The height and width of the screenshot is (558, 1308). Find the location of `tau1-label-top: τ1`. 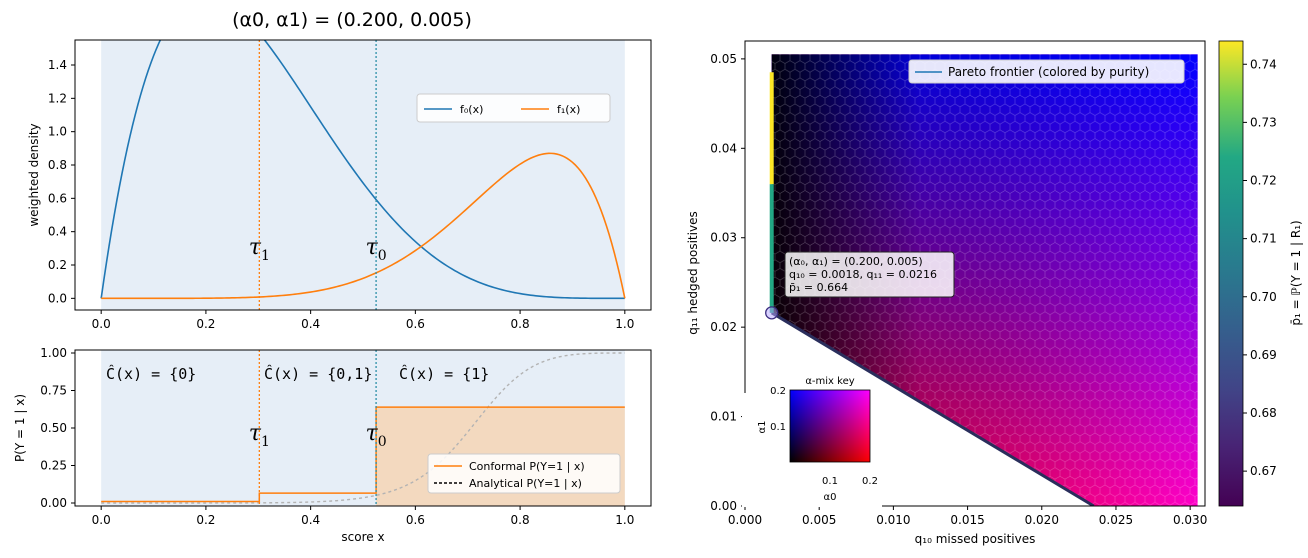

tau1-label-top: τ1 is located at coordinates (259, 249).